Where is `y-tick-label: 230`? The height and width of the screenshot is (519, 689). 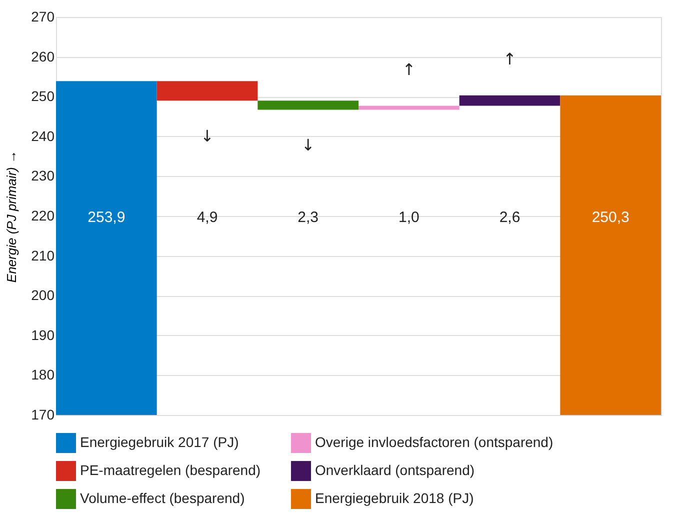 y-tick-label: 230 is located at coordinates (43, 176).